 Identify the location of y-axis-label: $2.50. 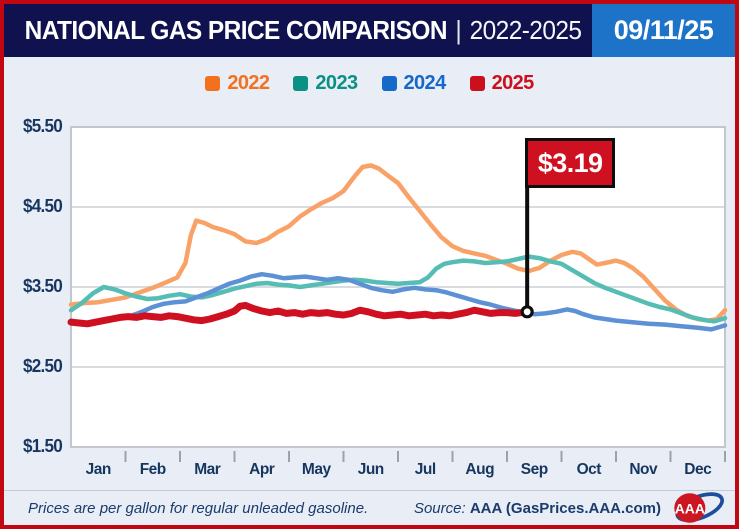
(43, 366).